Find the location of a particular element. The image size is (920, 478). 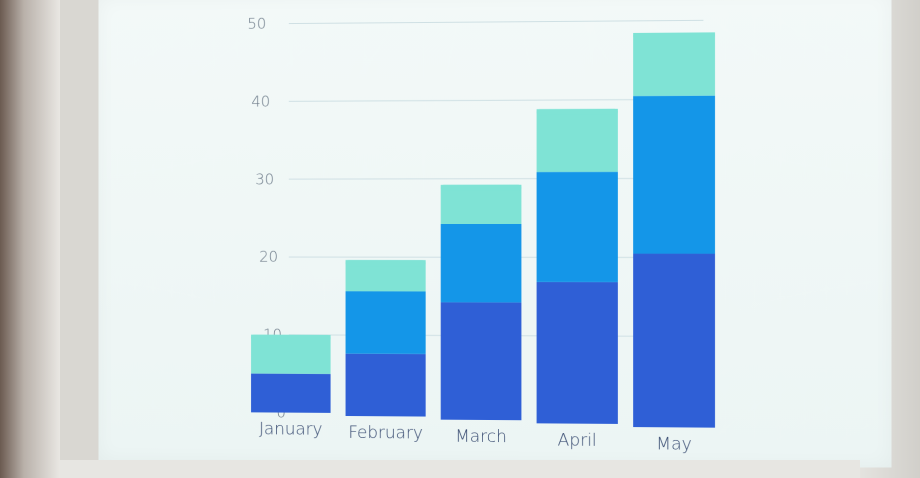

gridline is located at coordinates (496, 21).